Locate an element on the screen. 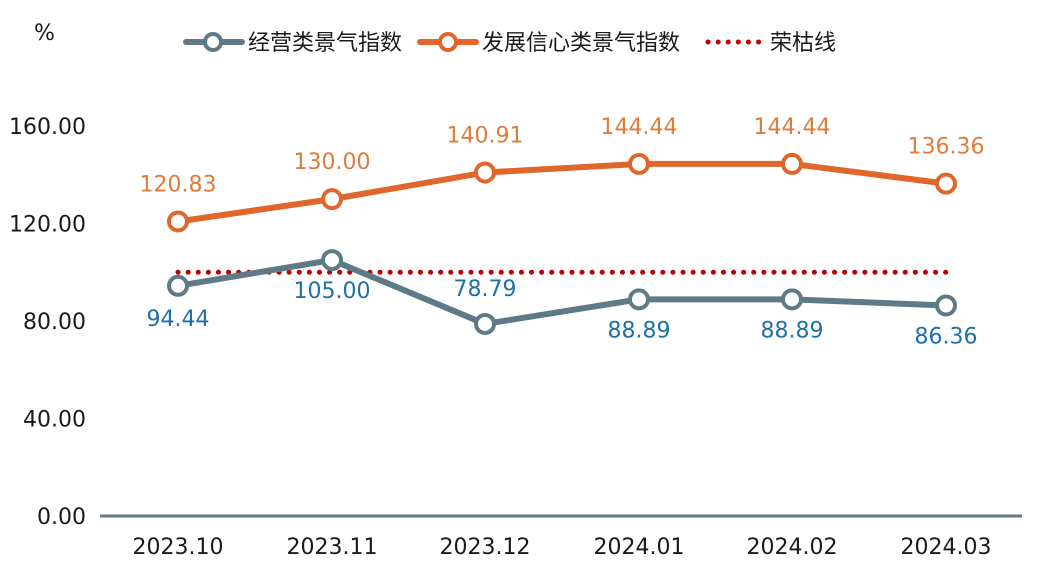  data-label-series-1: 86.36 is located at coordinates (946, 336).